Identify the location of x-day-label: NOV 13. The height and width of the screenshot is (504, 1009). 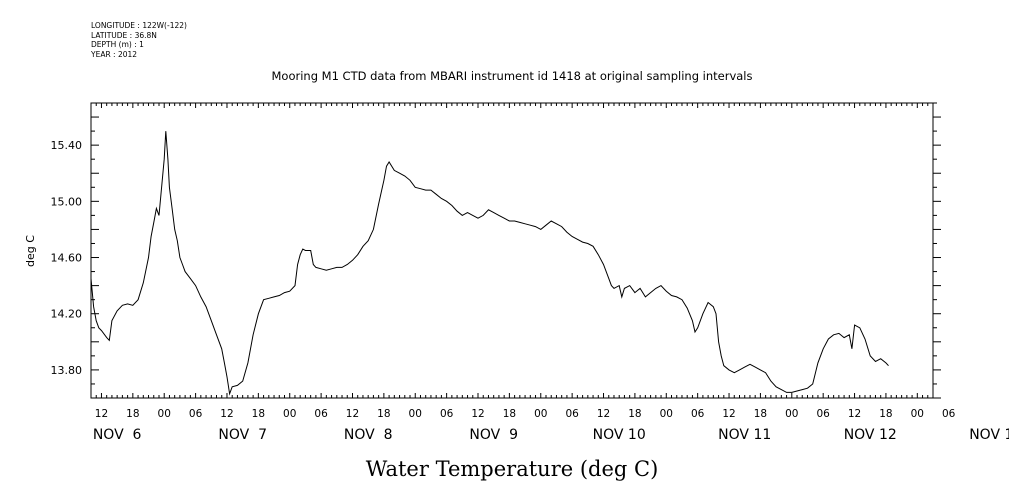
(989, 435).